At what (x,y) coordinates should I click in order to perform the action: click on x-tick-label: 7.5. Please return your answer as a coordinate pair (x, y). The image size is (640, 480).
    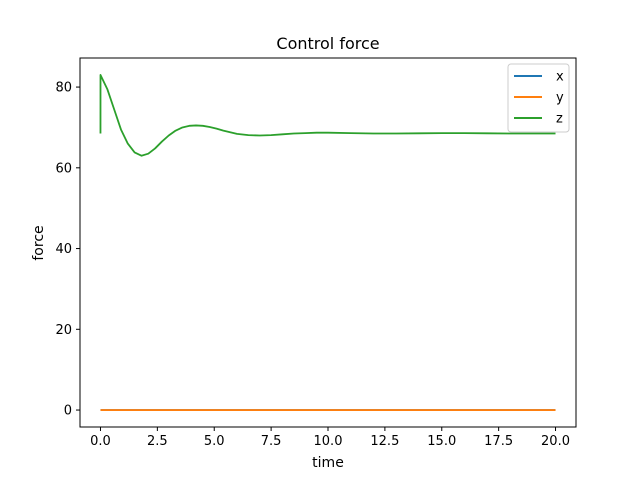
    Looking at the image, I should click on (271, 441).